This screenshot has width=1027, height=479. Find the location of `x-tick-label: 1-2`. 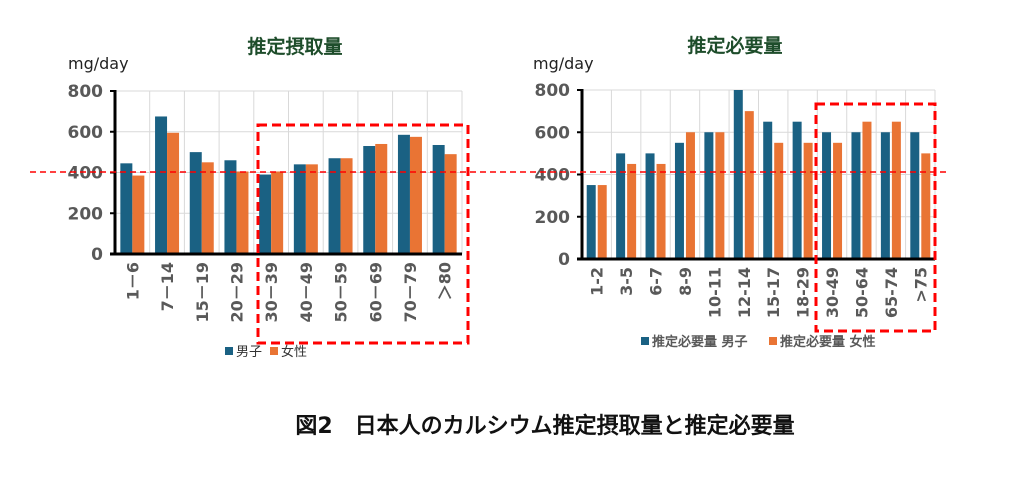

x-tick-label: 1-2 is located at coordinates (597, 281).